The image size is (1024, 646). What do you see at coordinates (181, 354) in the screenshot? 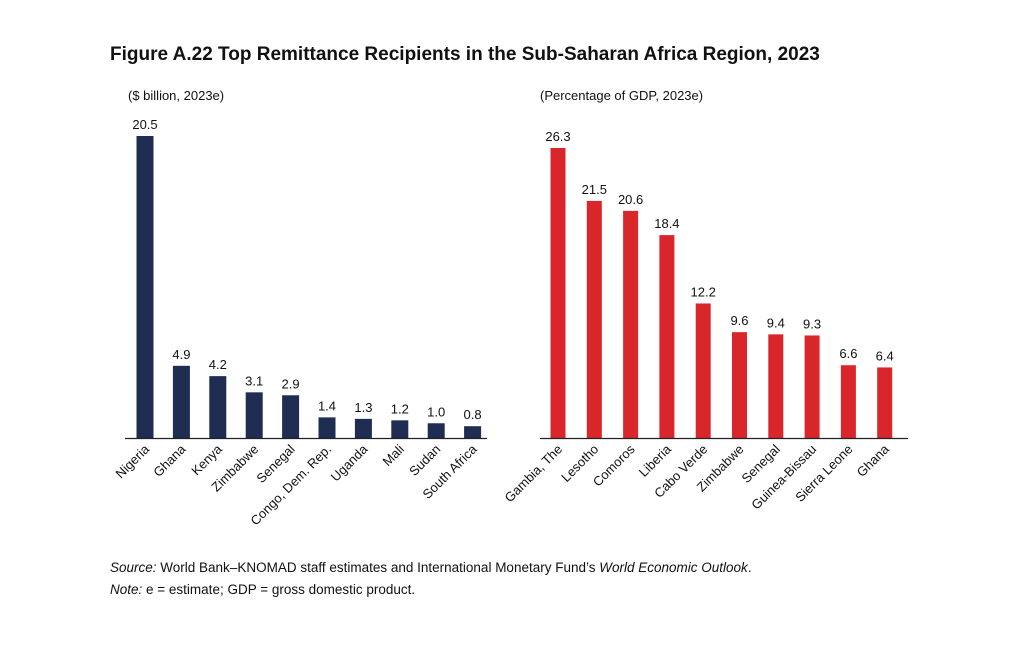
I see `left-bar-value-label-1: 4.9` at bounding box center [181, 354].